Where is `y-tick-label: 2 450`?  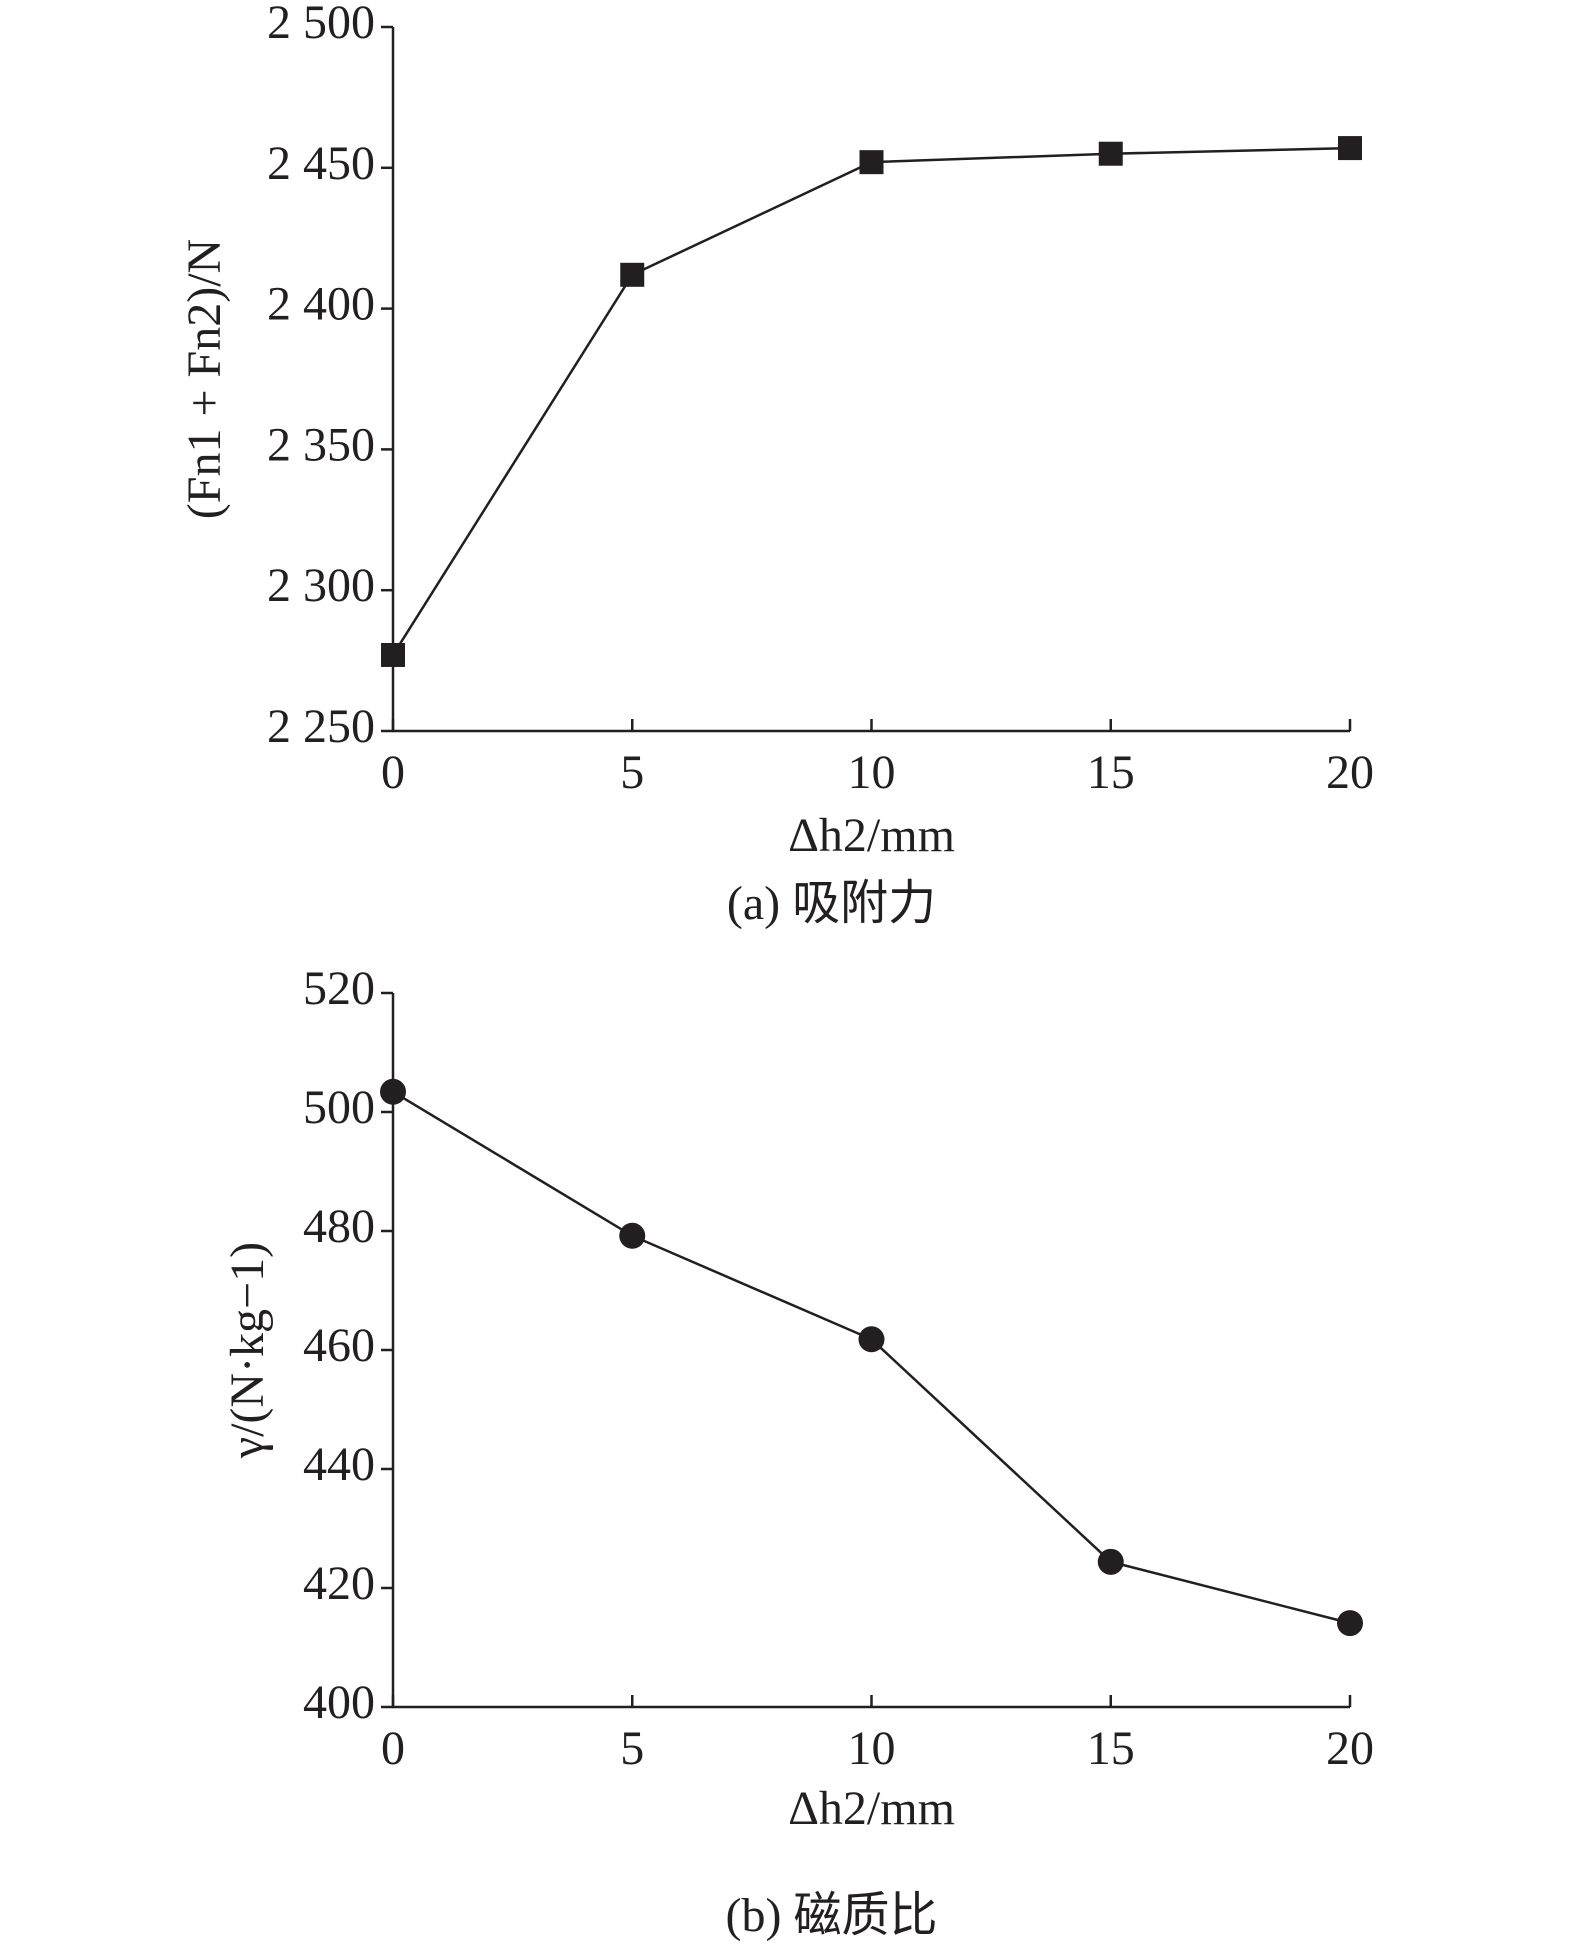 y-tick-label: 2 450 is located at coordinates (321, 163).